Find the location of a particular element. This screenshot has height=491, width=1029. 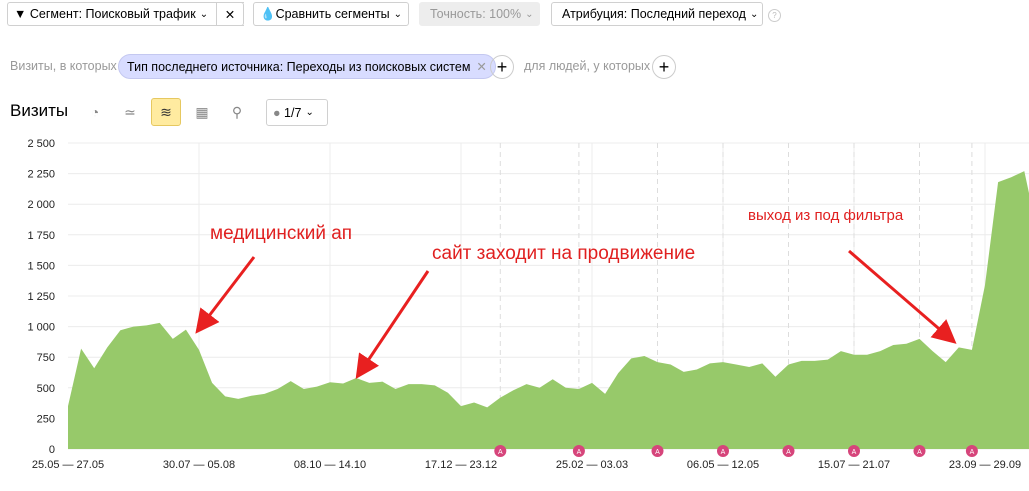

x-tick-label: 15.07 — 21.07 is located at coordinates (854, 465).